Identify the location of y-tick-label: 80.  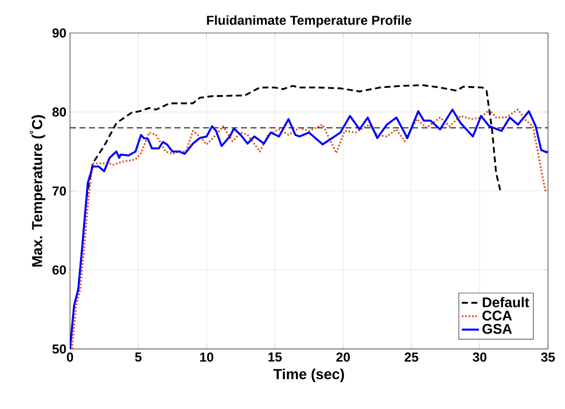
(59, 112).